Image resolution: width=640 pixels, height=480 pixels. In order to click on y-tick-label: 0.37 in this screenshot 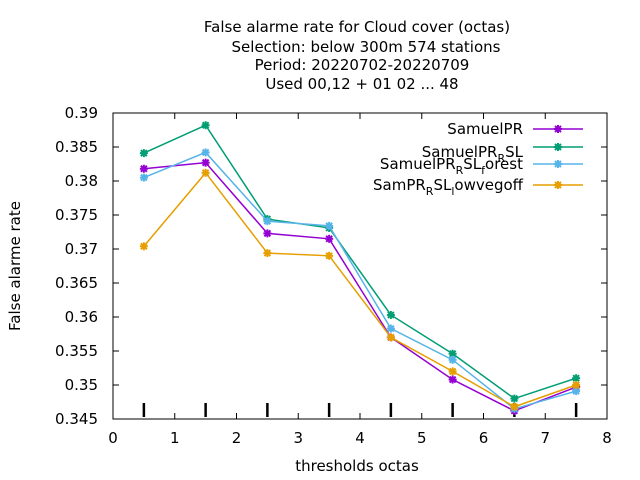, I will do `click(81, 249)`.